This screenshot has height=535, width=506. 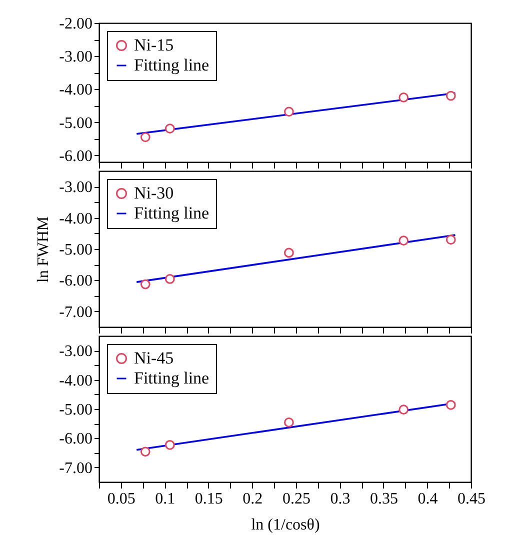 I want to click on legend-label: Ni-15, so click(x=154, y=45).